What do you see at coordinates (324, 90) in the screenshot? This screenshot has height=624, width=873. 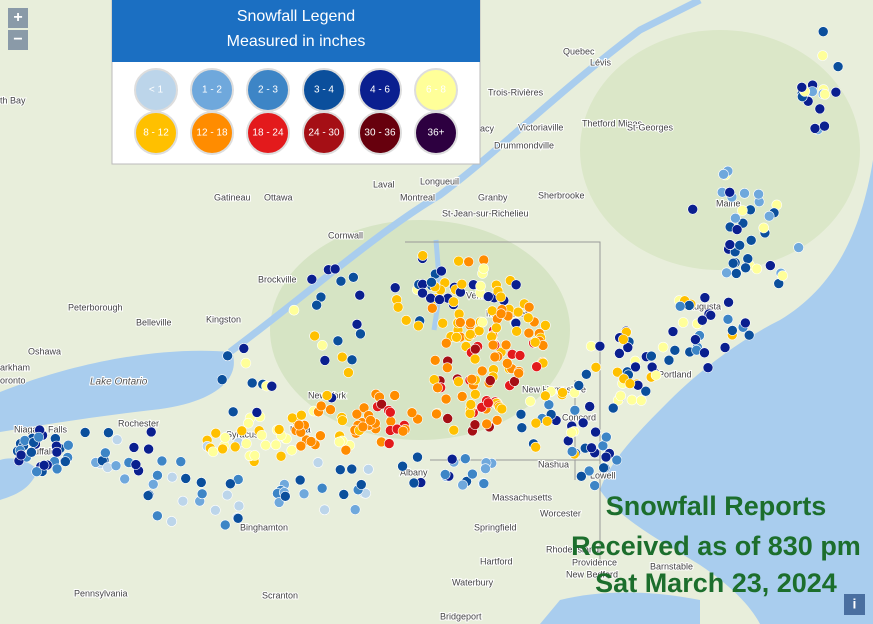 I see `legend-label: 3 - 4` at bounding box center [324, 90].